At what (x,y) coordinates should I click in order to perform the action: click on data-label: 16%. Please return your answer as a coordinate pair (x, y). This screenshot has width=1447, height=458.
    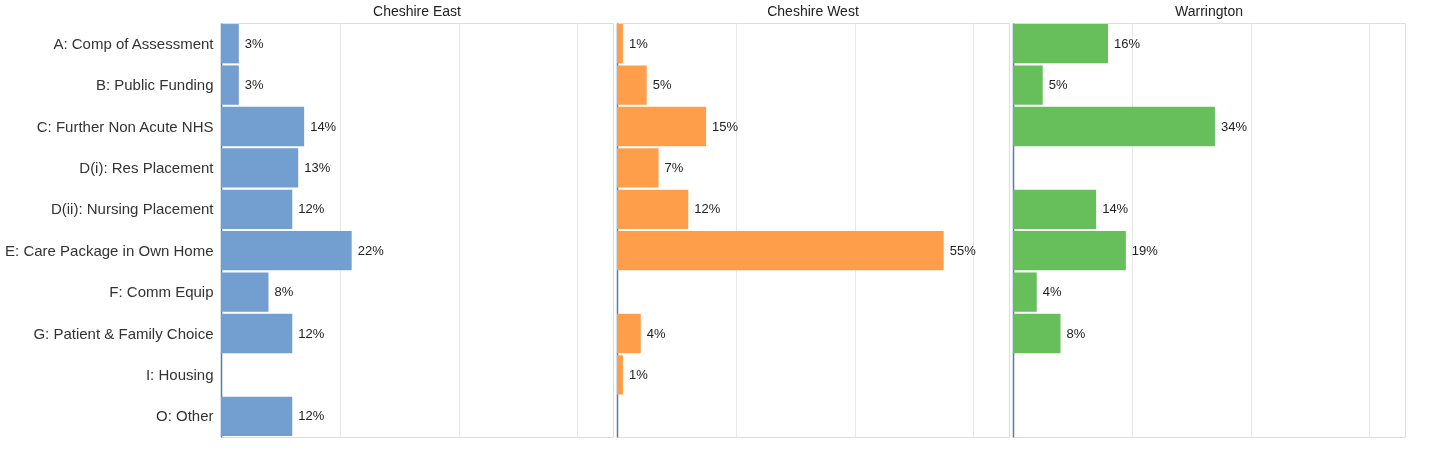
    Looking at the image, I should click on (1127, 43).